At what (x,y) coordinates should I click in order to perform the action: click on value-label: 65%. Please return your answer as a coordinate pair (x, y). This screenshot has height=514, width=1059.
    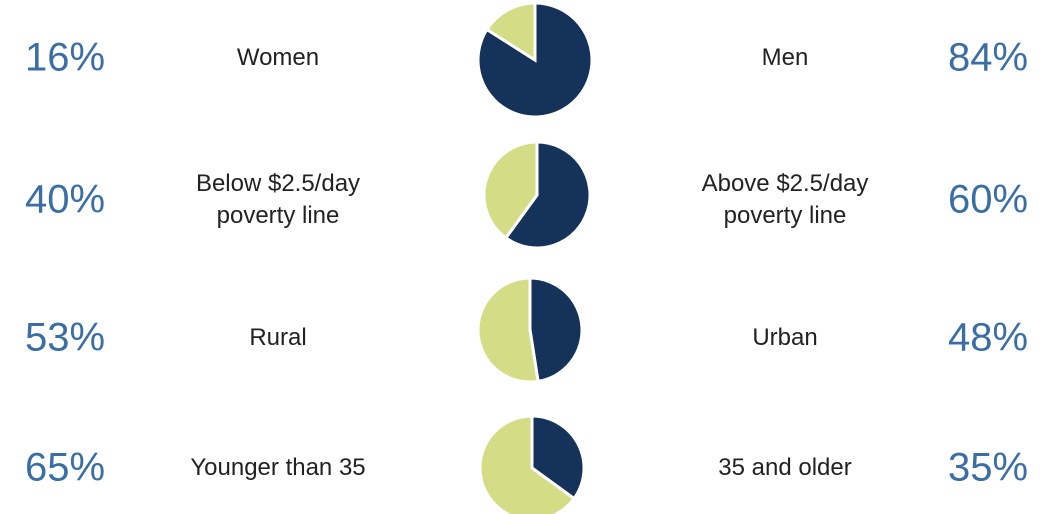
    Looking at the image, I should click on (65, 467).